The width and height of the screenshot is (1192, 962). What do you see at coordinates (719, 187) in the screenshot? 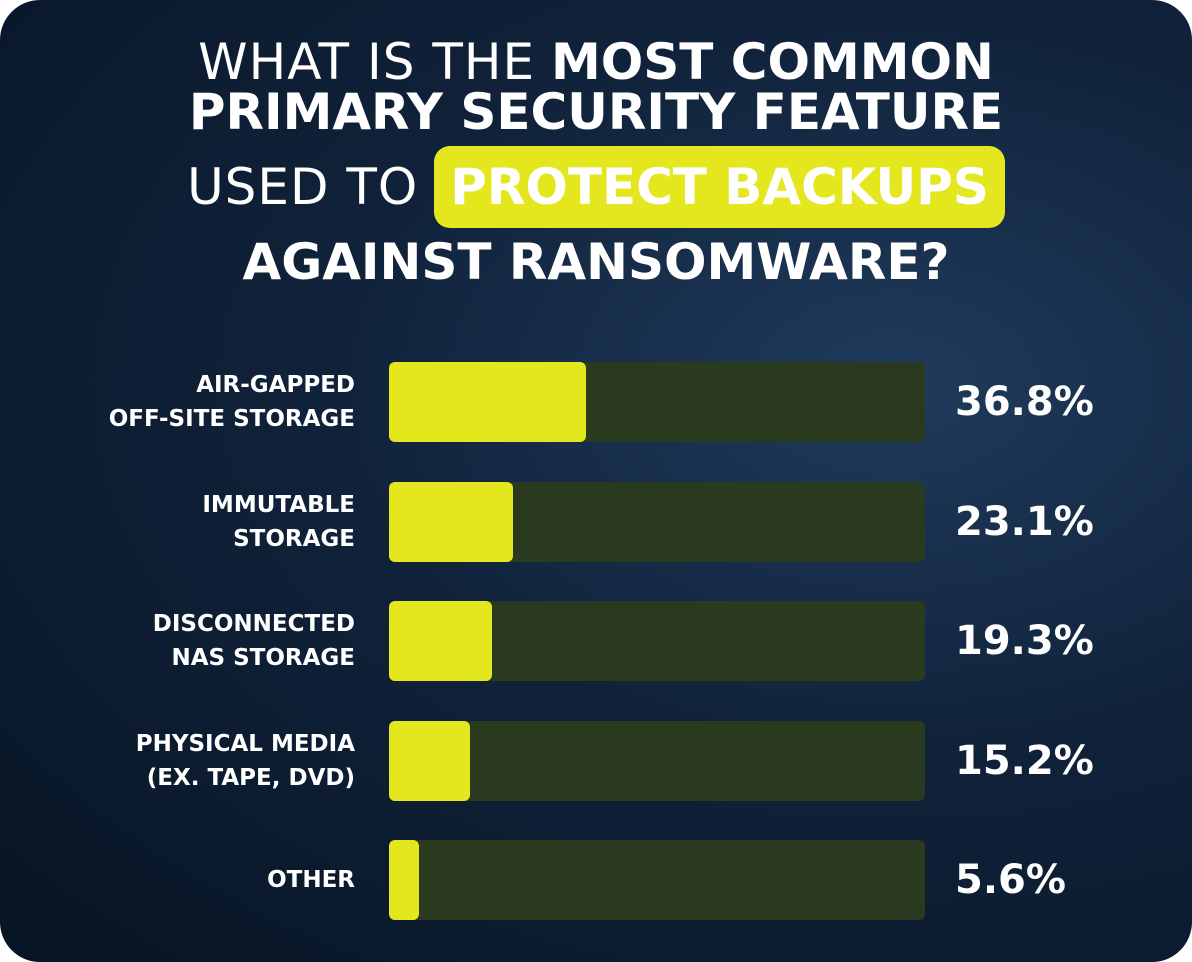
I see `title-highlight: PROTECT BACKUPS` at bounding box center [719, 187].